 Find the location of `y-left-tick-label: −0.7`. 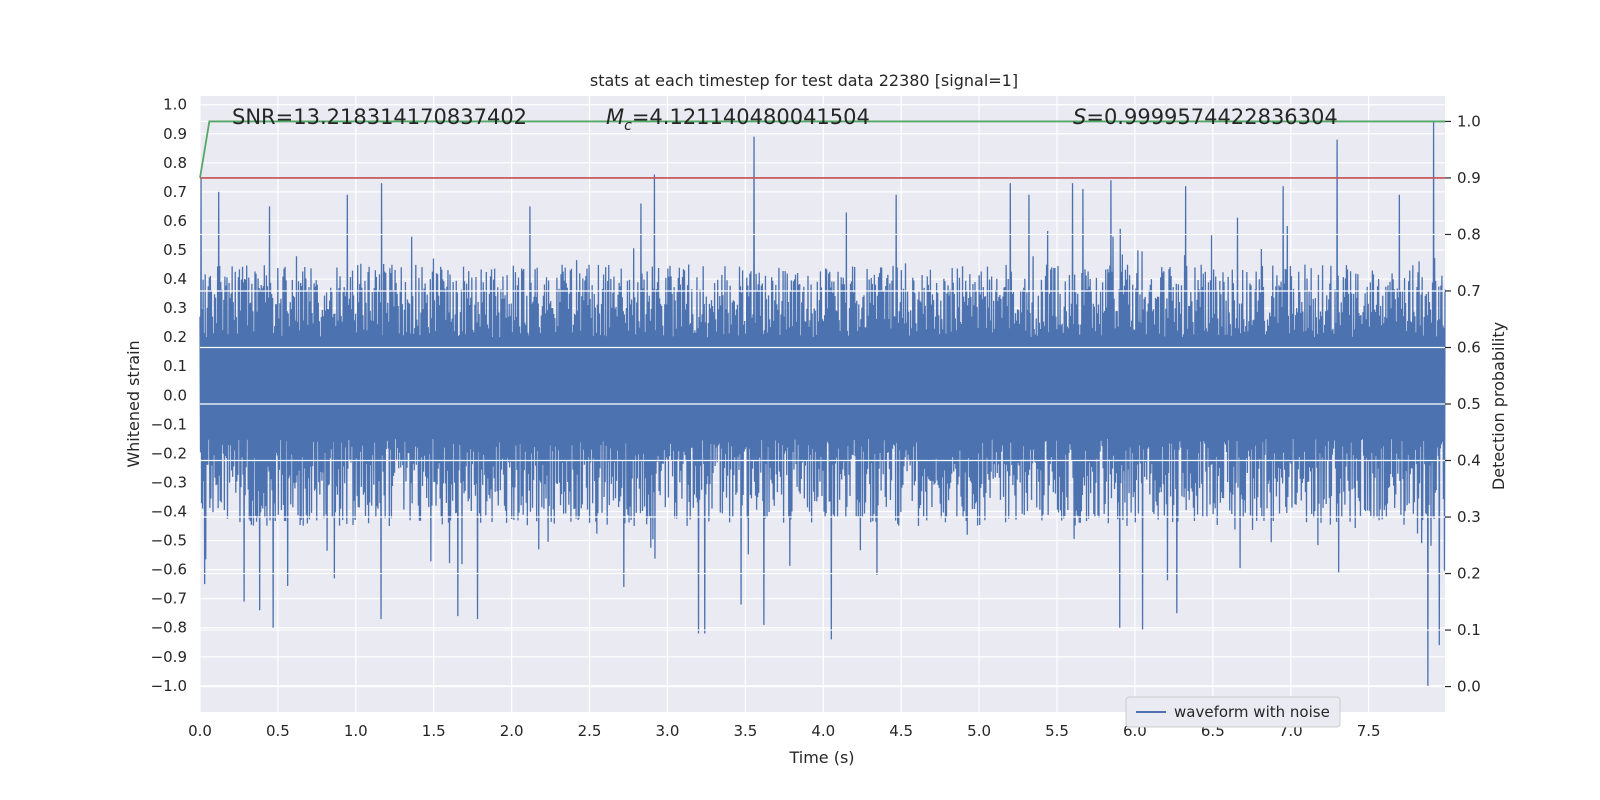

y-left-tick-label: −0.7 is located at coordinates (169, 599).